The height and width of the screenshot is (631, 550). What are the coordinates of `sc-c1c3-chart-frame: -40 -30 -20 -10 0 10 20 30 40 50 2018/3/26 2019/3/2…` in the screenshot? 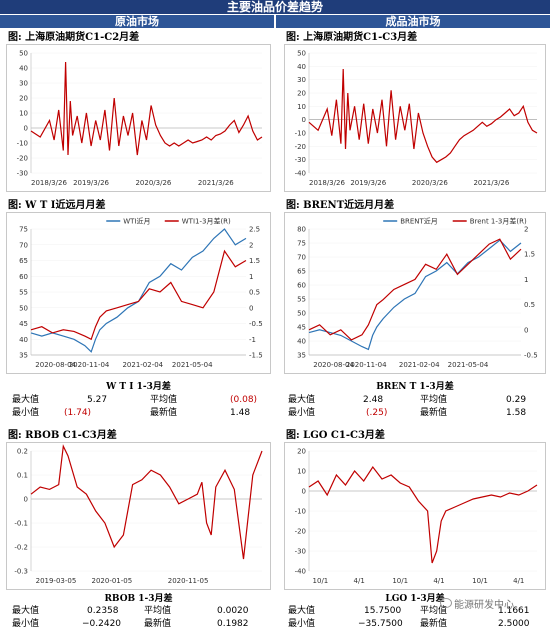 It's located at (415, 118).